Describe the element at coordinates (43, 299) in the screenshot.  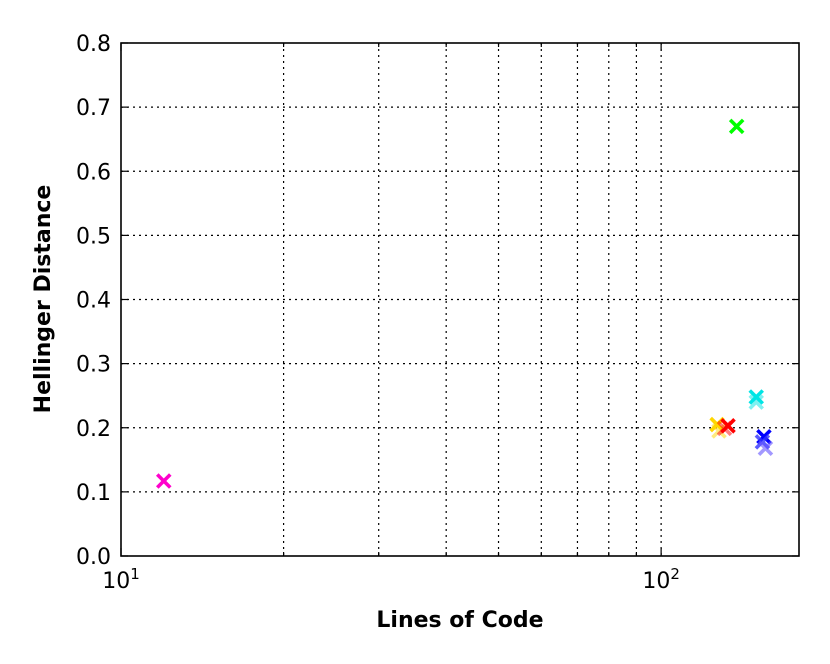
I see `y-axis-label: Hellinger Distance` at that location.